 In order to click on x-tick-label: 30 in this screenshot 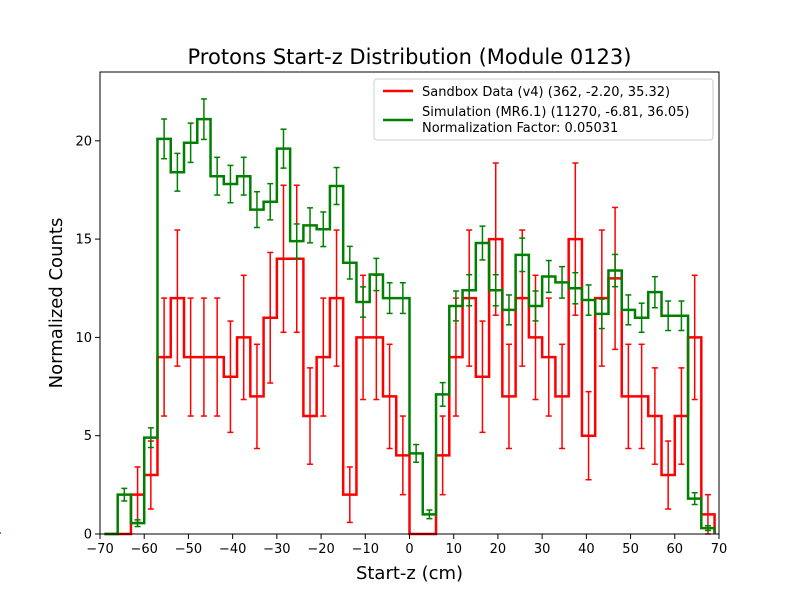, I will do `click(542, 549)`.